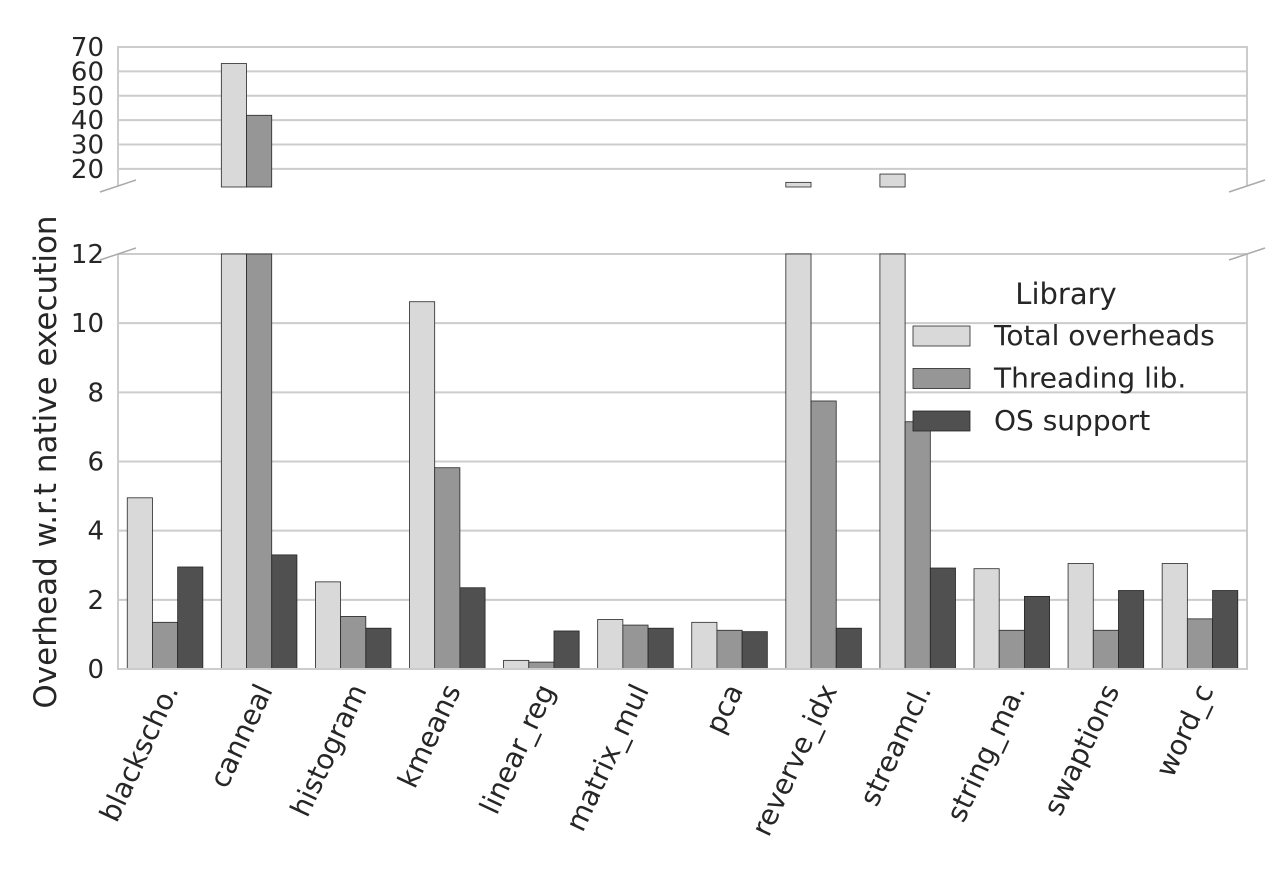 This screenshot has height=880, width=1280. Describe the element at coordinates (1081, 749) in the screenshot. I see `x-tick-label: swaptions` at that location.